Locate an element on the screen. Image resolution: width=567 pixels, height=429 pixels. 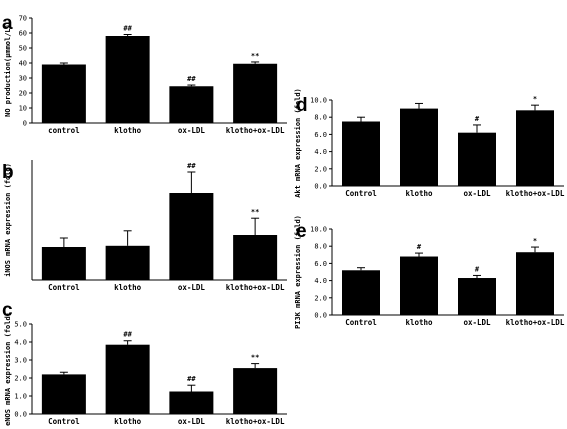
y-tick-label-d-0: 0.0 is located at coordinates (320, 187).